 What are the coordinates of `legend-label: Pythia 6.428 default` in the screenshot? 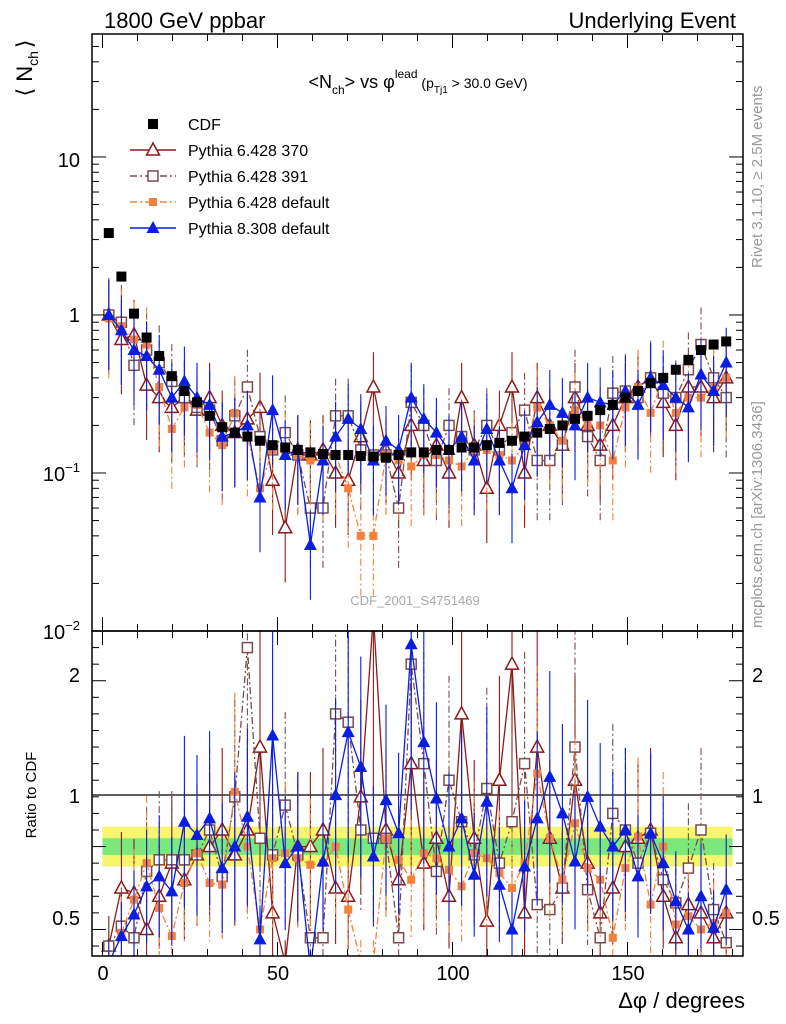 It's located at (259, 203).